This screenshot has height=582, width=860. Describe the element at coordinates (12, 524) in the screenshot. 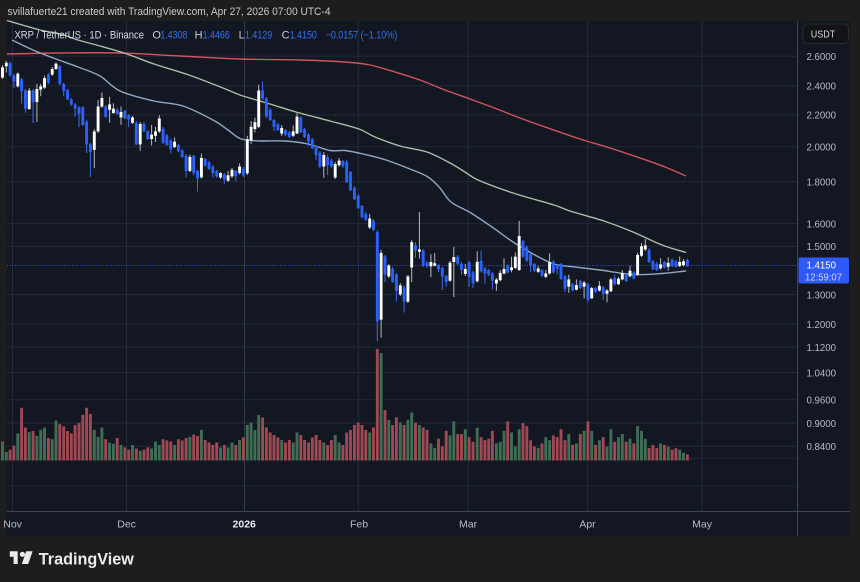

I see `svg-text: Nov` at that location.